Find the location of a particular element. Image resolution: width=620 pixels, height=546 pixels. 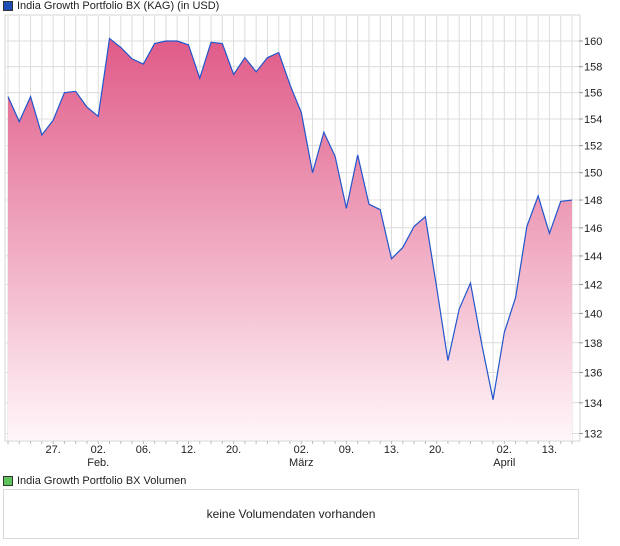

y-tick-label: 134 is located at coordinates (593, 404).